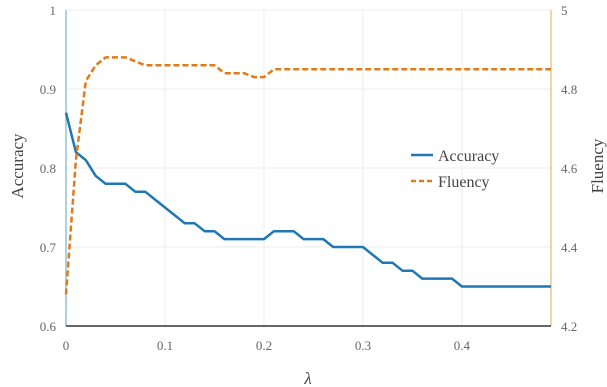 This screenshot has height=387, width=607. Describe the element at coordinates (17, 166) in the screenshot. I see `left-axis-title: Accuracy` at that location.